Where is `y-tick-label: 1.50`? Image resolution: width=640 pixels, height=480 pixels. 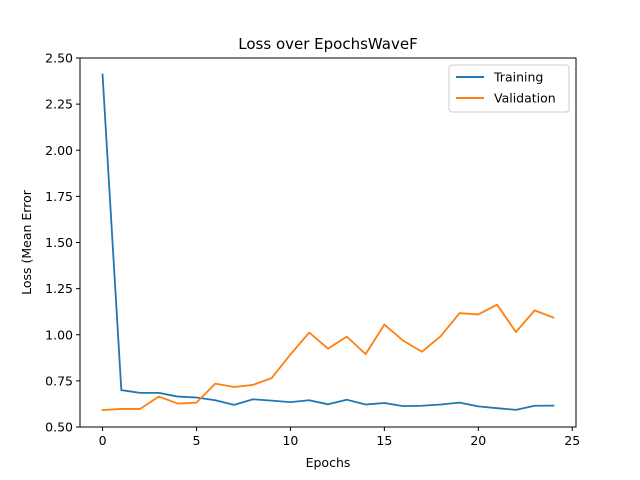
y-tick-label: 1.50 is located at coordinates (59, 242).